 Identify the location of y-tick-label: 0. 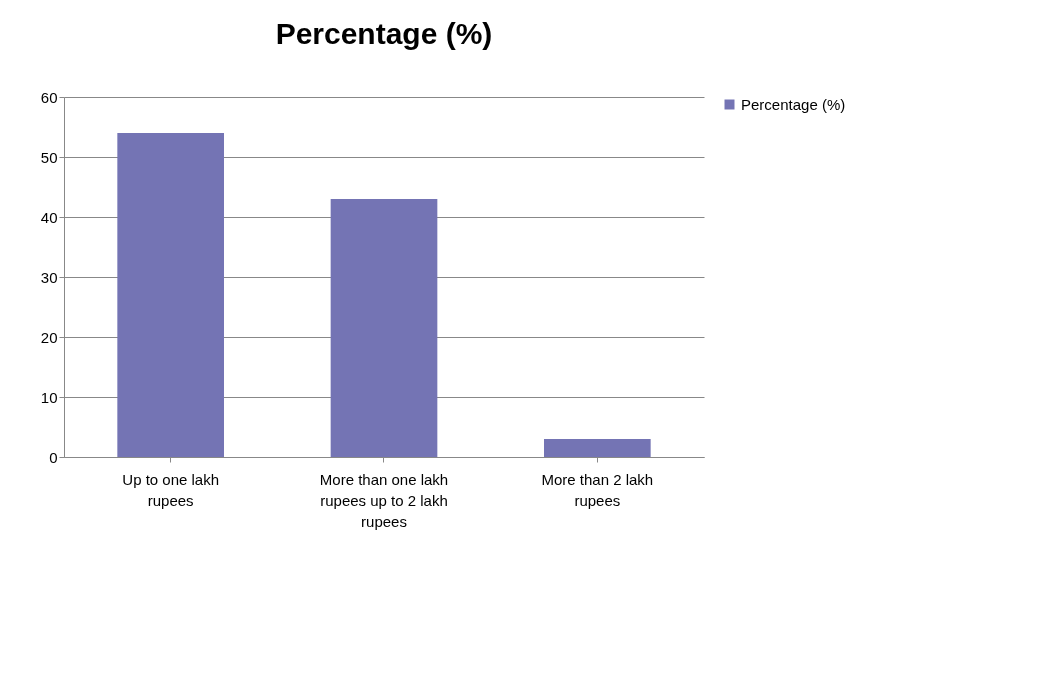
(53, 457).